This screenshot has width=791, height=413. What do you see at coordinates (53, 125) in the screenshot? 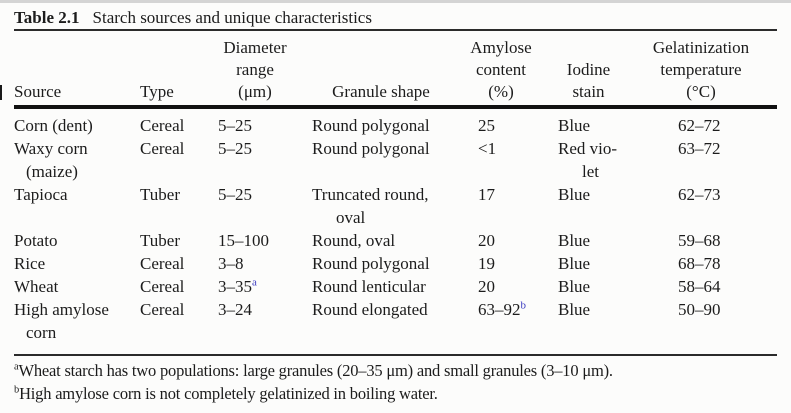
I see `cell-source: Corn (dent)` at bounding box center [53, 125].